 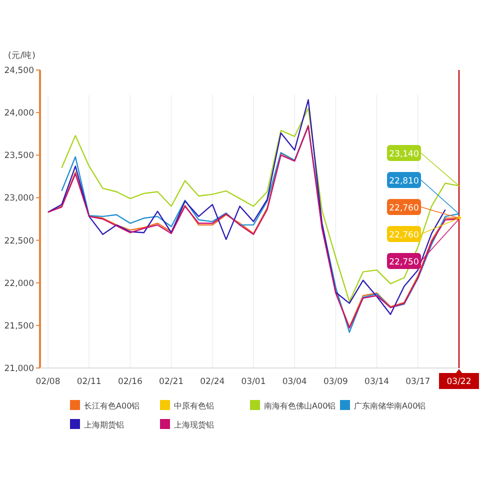 What do you see at coordinates (171, 382) in the screenshot?
I see `x-tick-label: 02/21` at bounding box center [171, 382].